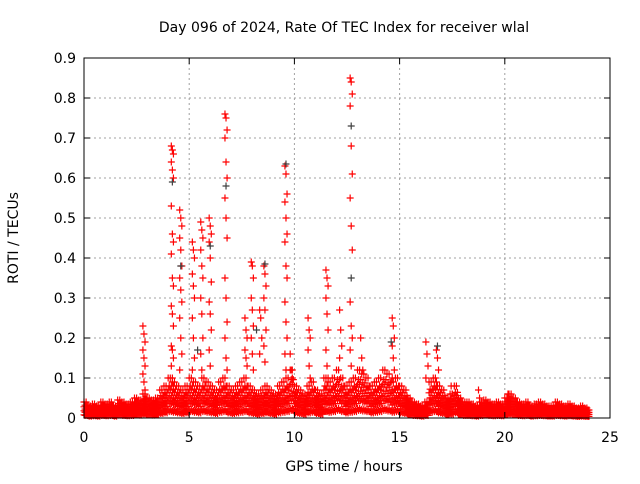 The height and width of the screenshot is (484, 640). Describe the element at coordinates (189, 438) in the screenshot. I see `x-tick-label: 5` at that location.